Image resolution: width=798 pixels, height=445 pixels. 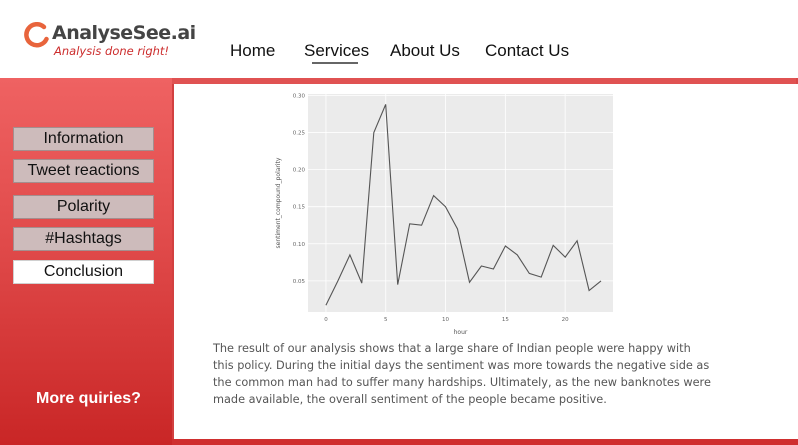 I want to click on x-tick-label: 20, so click(x=565, y=320).